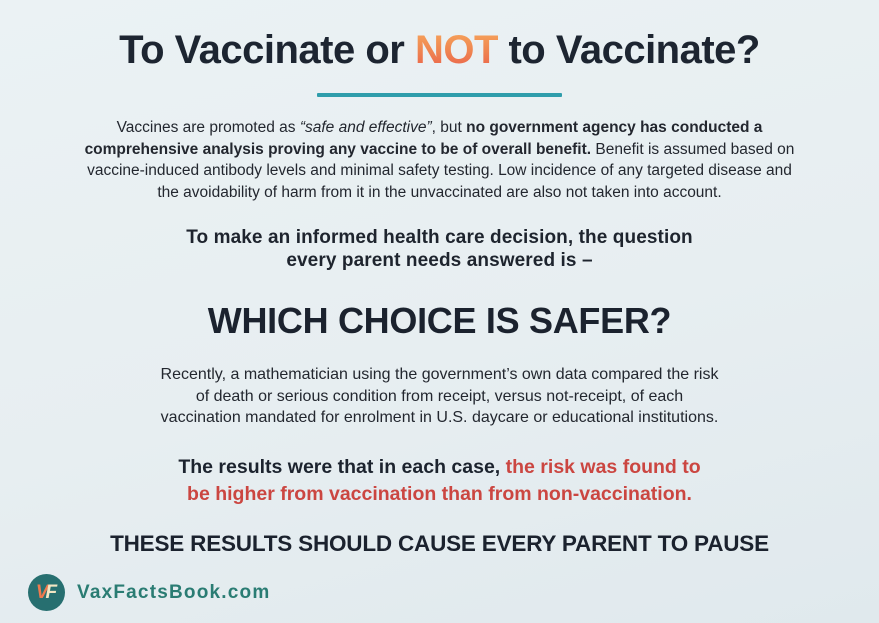  Describe the element at coordinates (628, 50) in the screenshot. I see `title-part-2: to Vaccinate?` at that location.